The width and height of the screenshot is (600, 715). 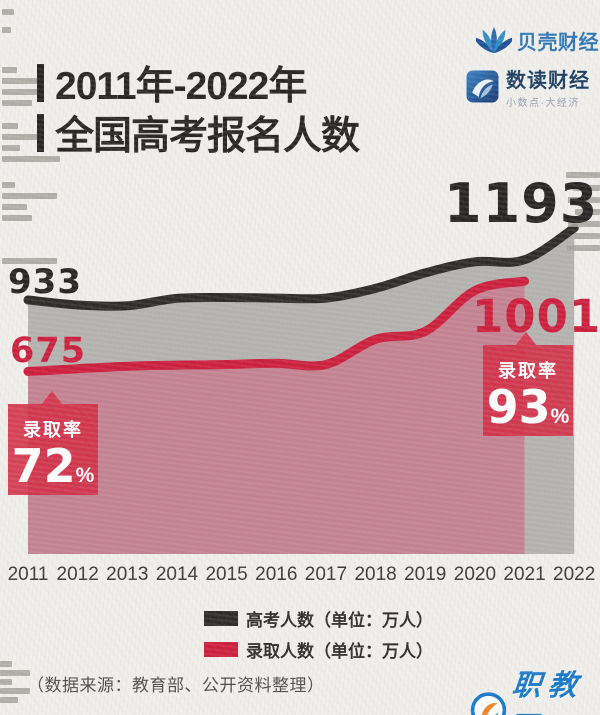 I want to click on zhijiaow-watermark: 职教网 www.zhijiaow.com, so click(x=534, y=688).